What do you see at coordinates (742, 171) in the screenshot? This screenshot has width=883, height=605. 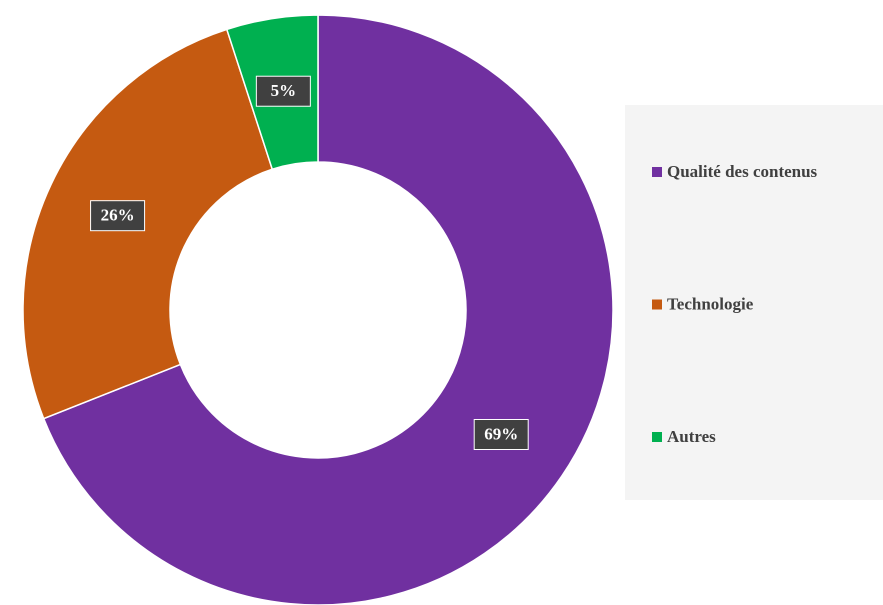 I see `legend-label: Qualité des contenus` at bounding box center [742, 171].